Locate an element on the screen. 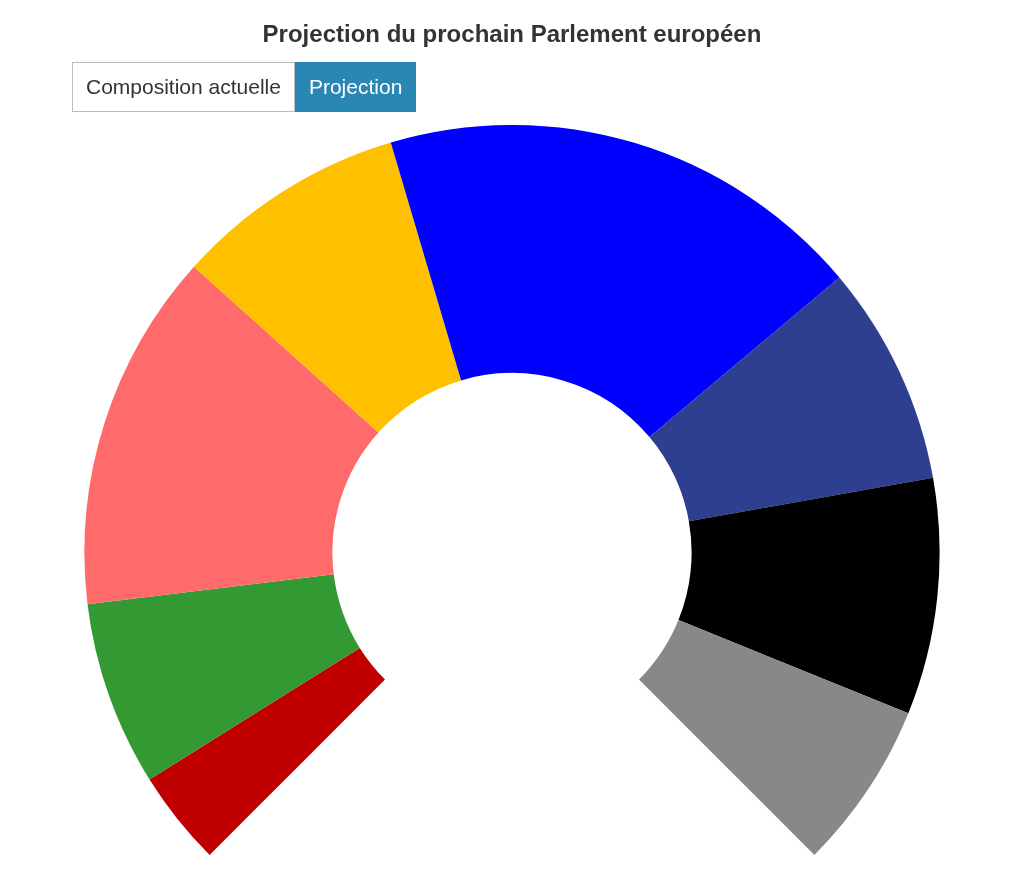 This screenshot has width=1024, height=889. chart-title: Projection du prochain Parlement européen is located at coordinates (512, 34).